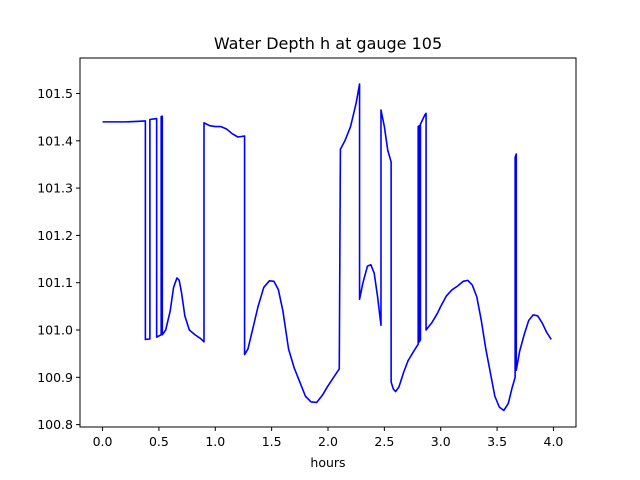 The image size is (640, 480). I want to click on x-tick-label: 3.5, so click(497, 441).